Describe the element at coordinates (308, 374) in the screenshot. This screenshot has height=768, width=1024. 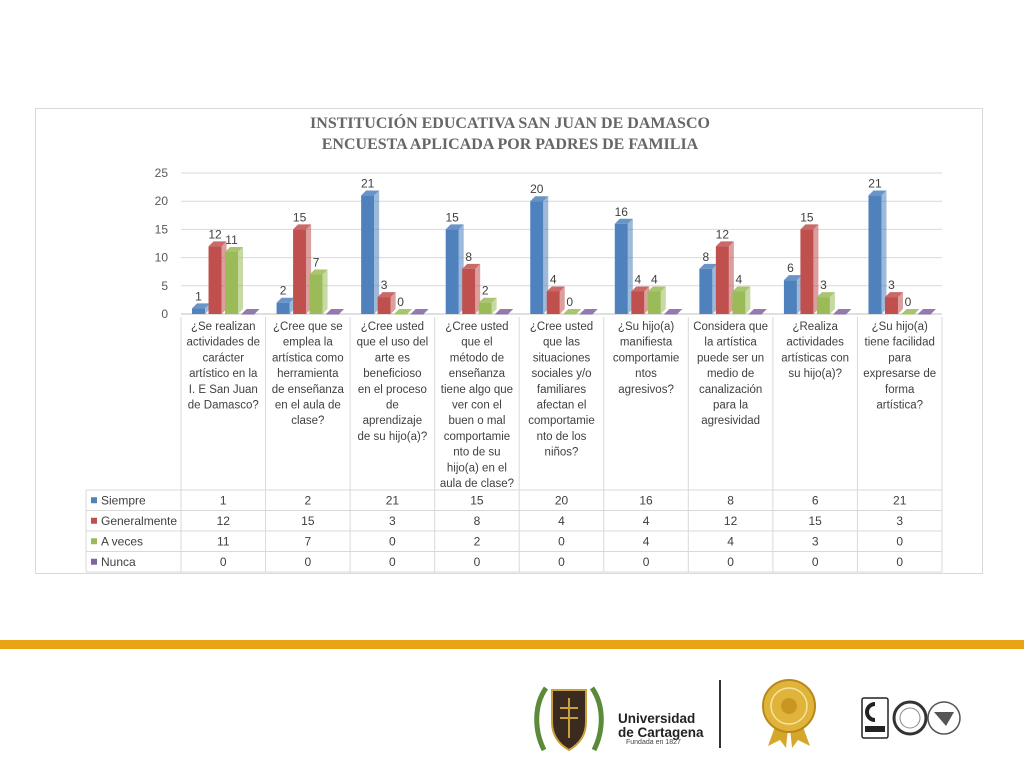
I see `category-label-line: herramienta` at that location.